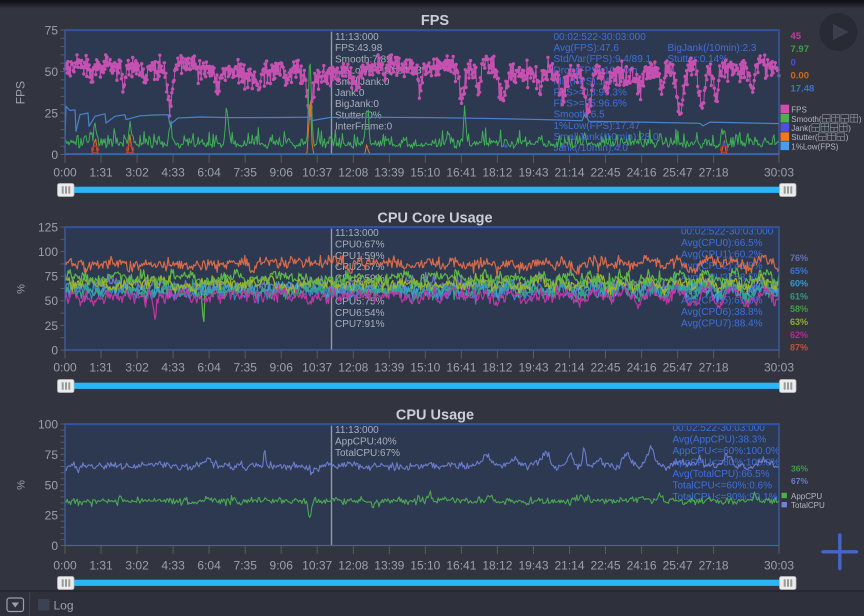 The image size is (864, 616). What do you see at coordinates (803, 89) in the screenshot?
I see `svg-text: 17.48` at bounding box center [803, 89].